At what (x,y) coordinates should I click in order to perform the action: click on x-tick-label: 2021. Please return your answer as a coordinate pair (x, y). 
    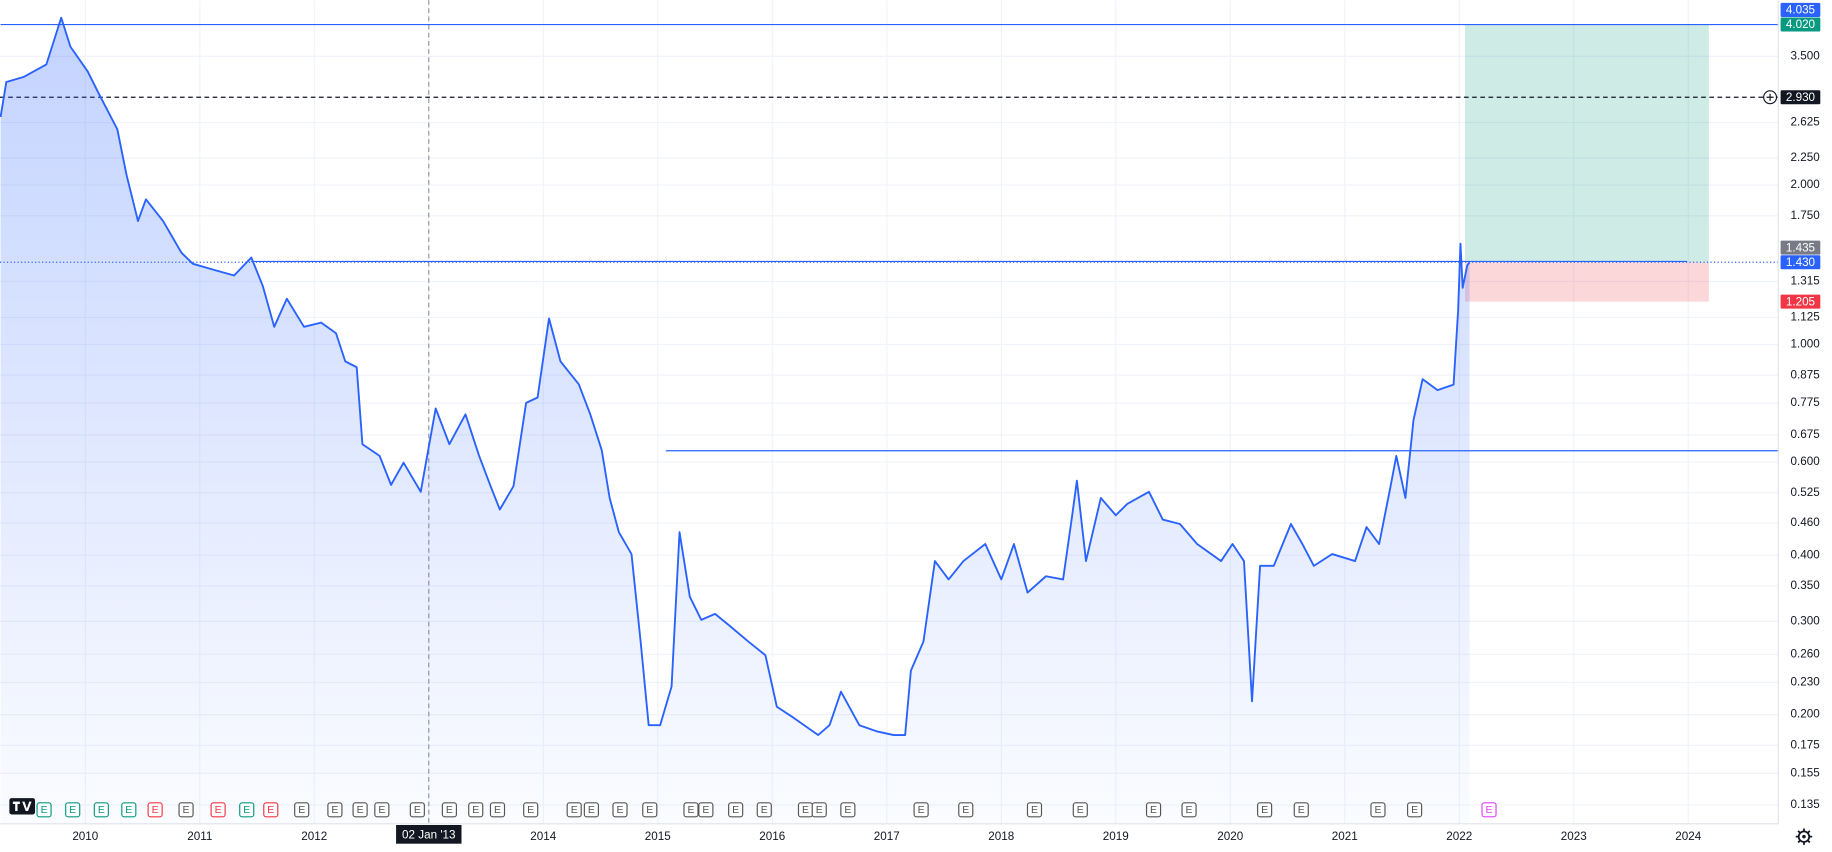
    Looking at the image, I should click on (1345, 836).